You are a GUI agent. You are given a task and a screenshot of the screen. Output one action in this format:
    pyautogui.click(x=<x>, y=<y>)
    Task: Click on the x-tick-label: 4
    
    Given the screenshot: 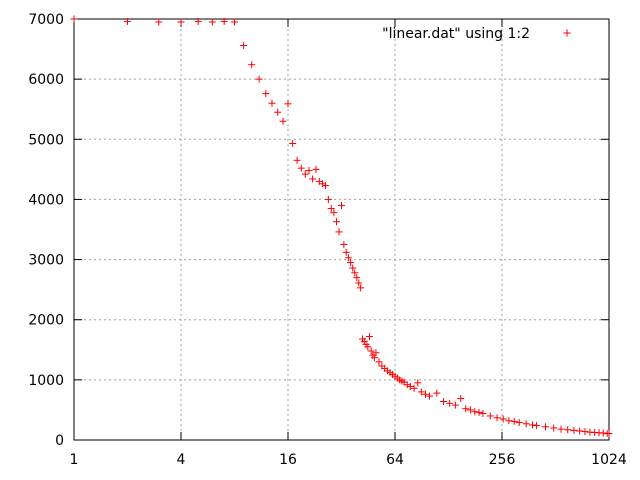 What is the action you would take?
    pyautogui.click(x=181, y=460)
    